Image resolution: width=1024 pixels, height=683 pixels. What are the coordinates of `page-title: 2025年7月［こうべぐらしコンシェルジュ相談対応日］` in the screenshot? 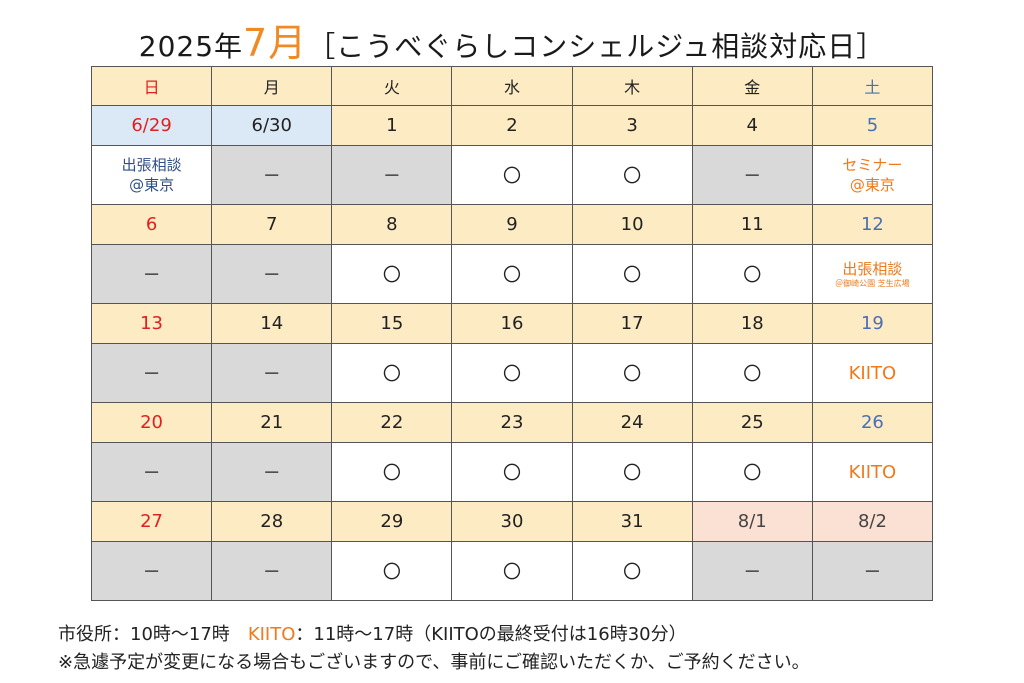 It's located at (512, 39).